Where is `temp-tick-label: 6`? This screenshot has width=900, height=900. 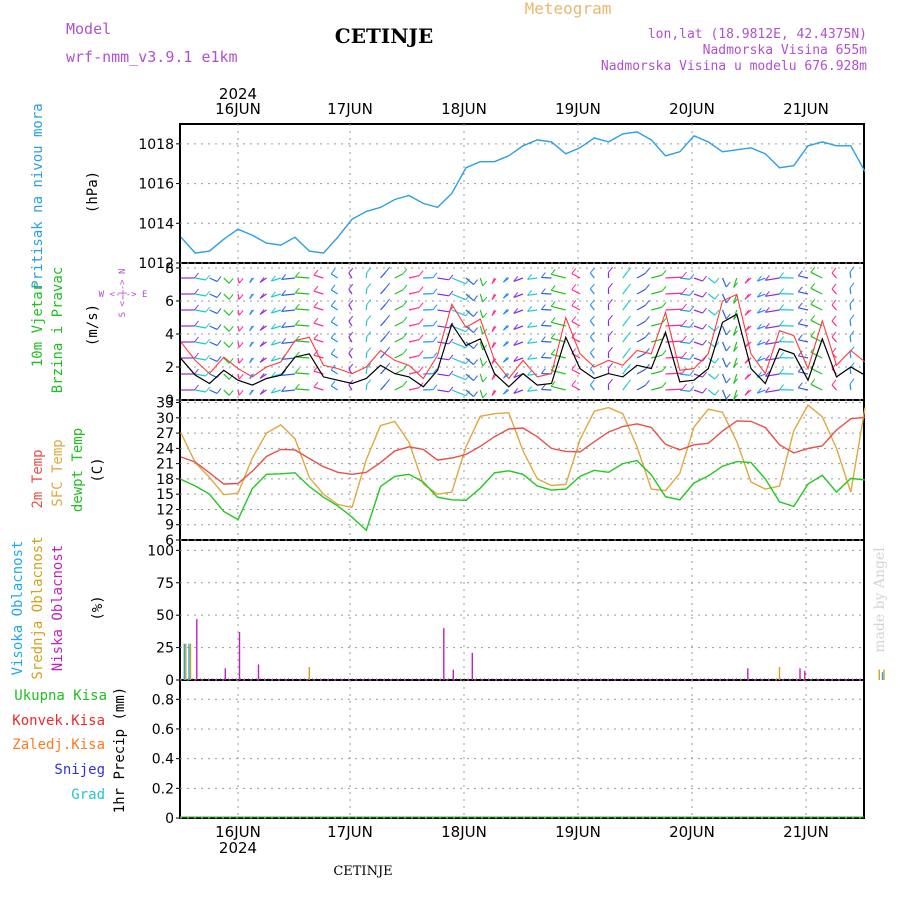
temp-tick-label: 6 is located at coordinates (169, 541).